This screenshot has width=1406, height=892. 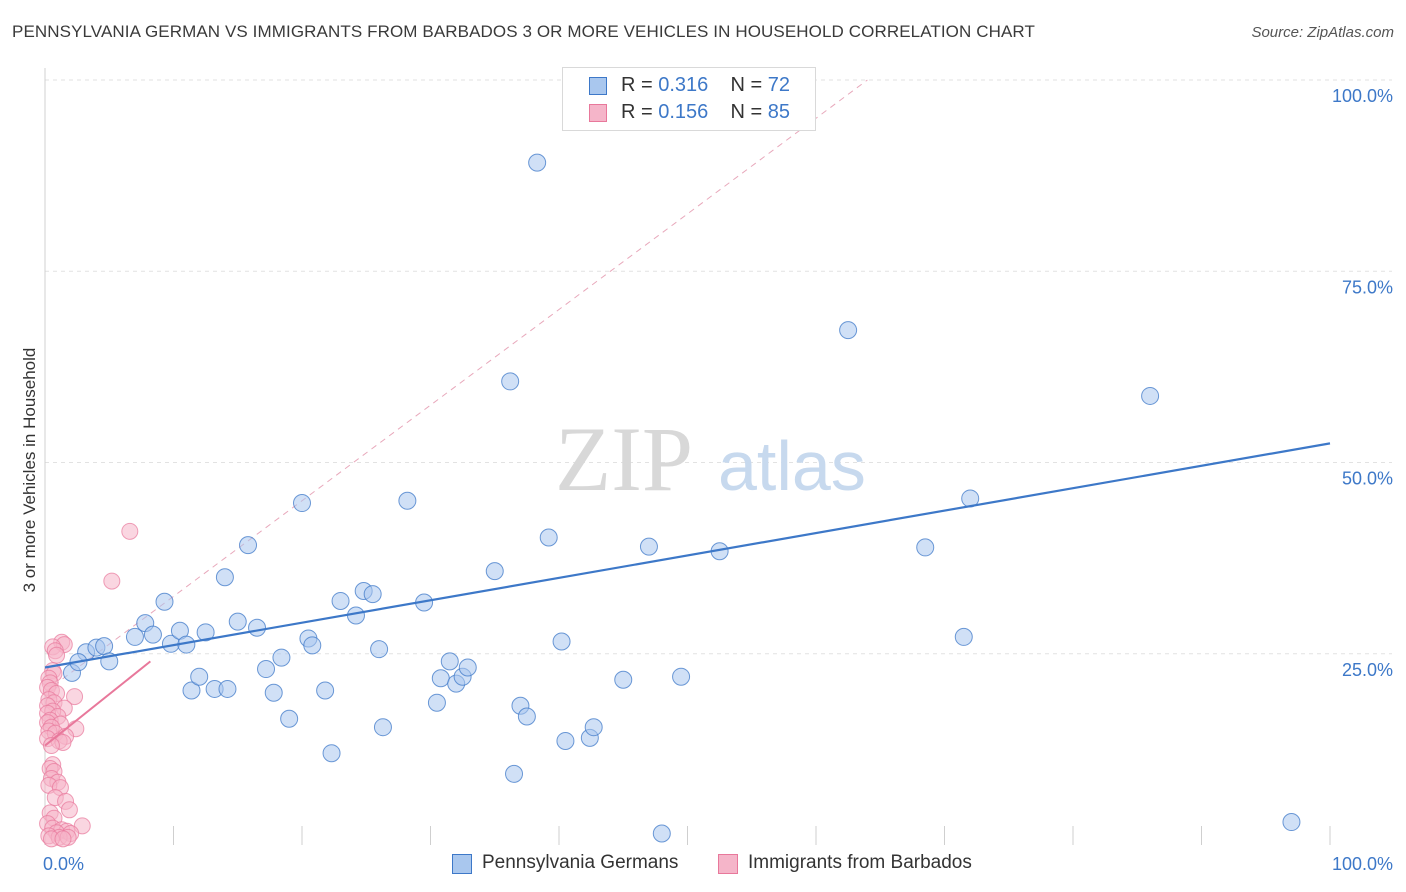 I want to click on y-tick-label: 25.0%, so click(x=1367, y=670).